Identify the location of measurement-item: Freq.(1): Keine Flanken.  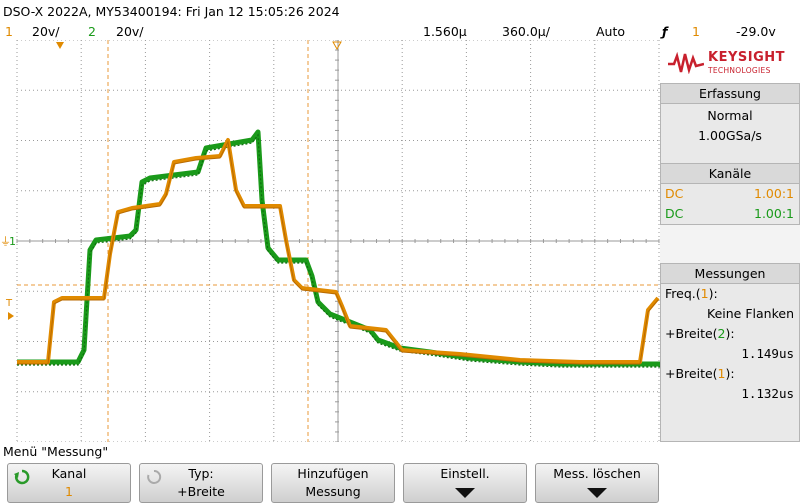
(730, 304).